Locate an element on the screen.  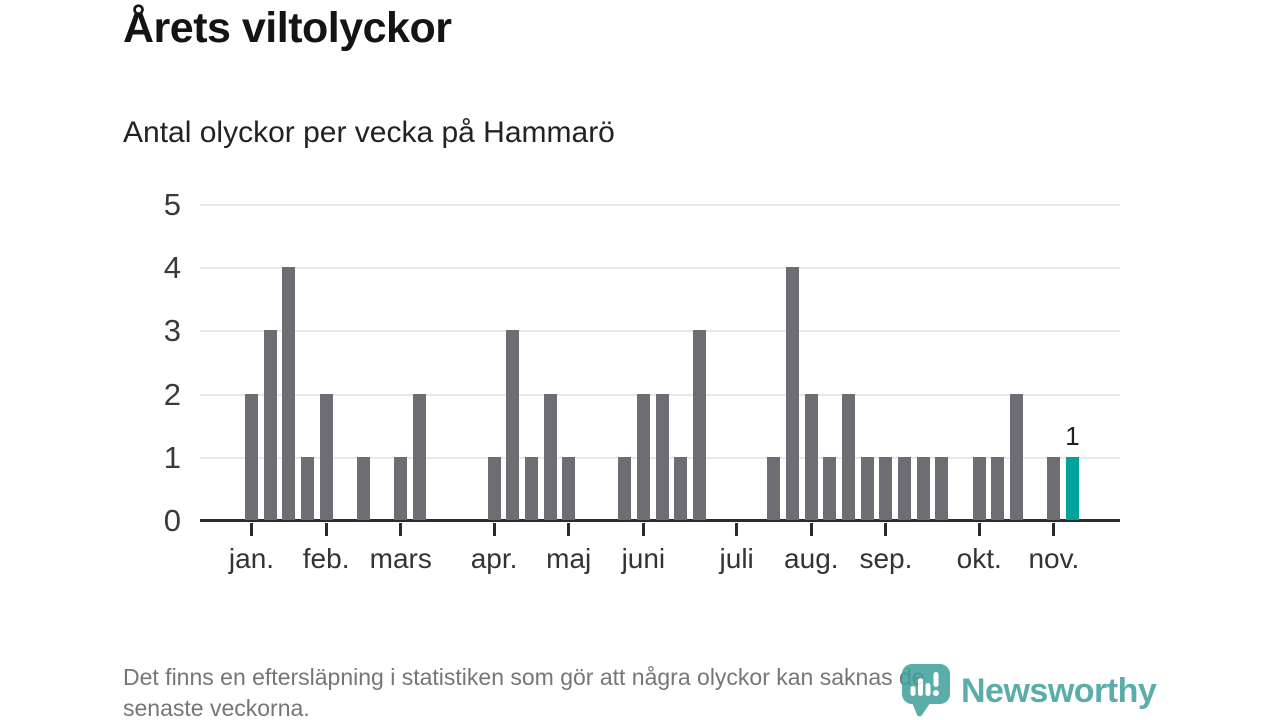
x-tick-sep is located at coordinates (886, 529).